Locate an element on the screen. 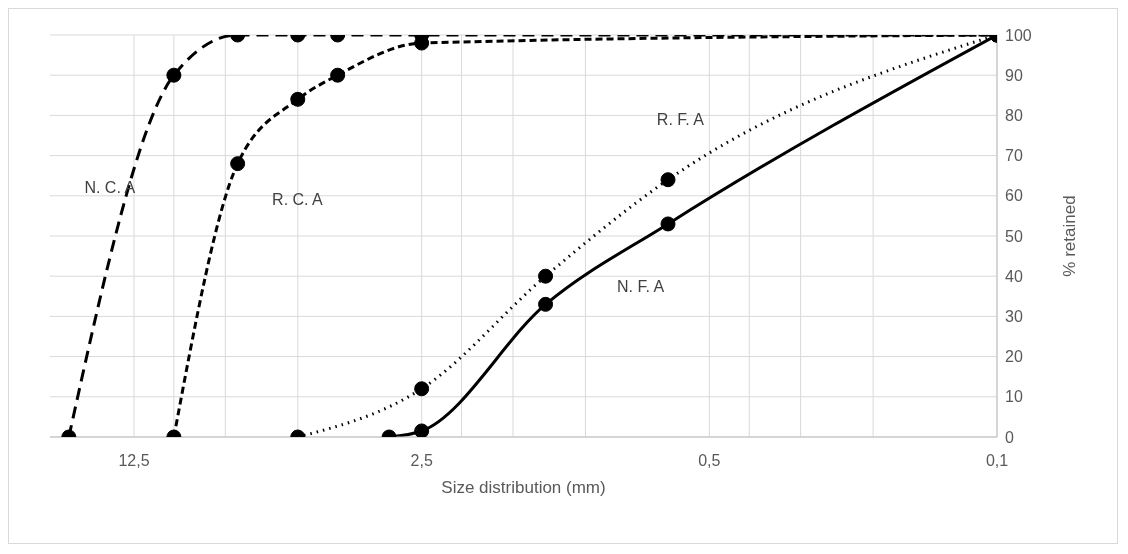  x-axis-title: Size distribution (mm) is located at coordinates (523, 487).